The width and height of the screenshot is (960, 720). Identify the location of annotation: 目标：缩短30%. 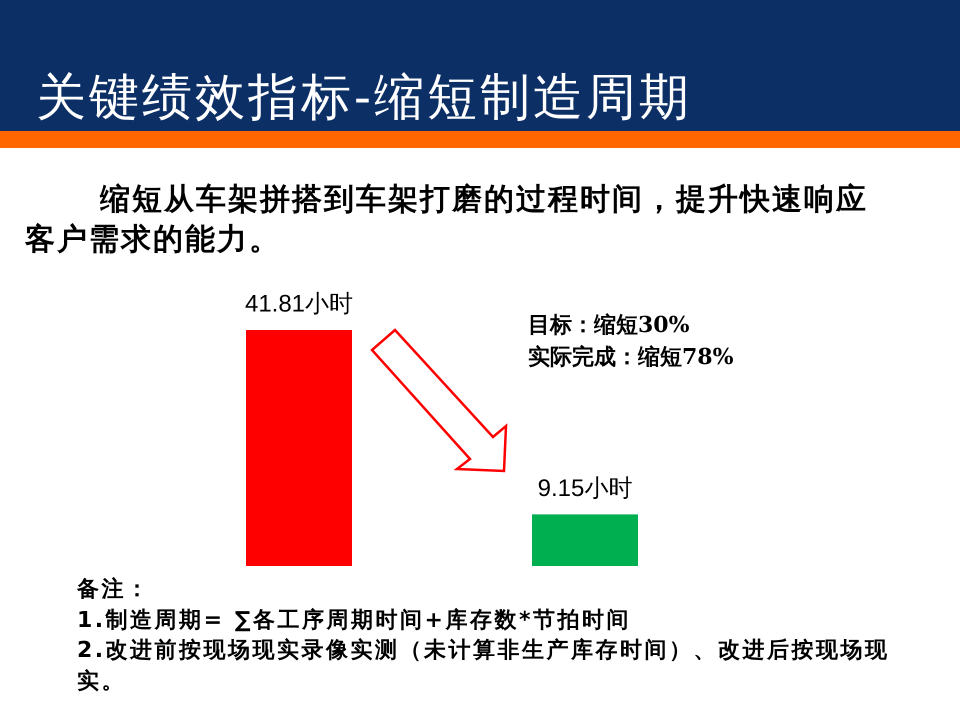
(609, 325).